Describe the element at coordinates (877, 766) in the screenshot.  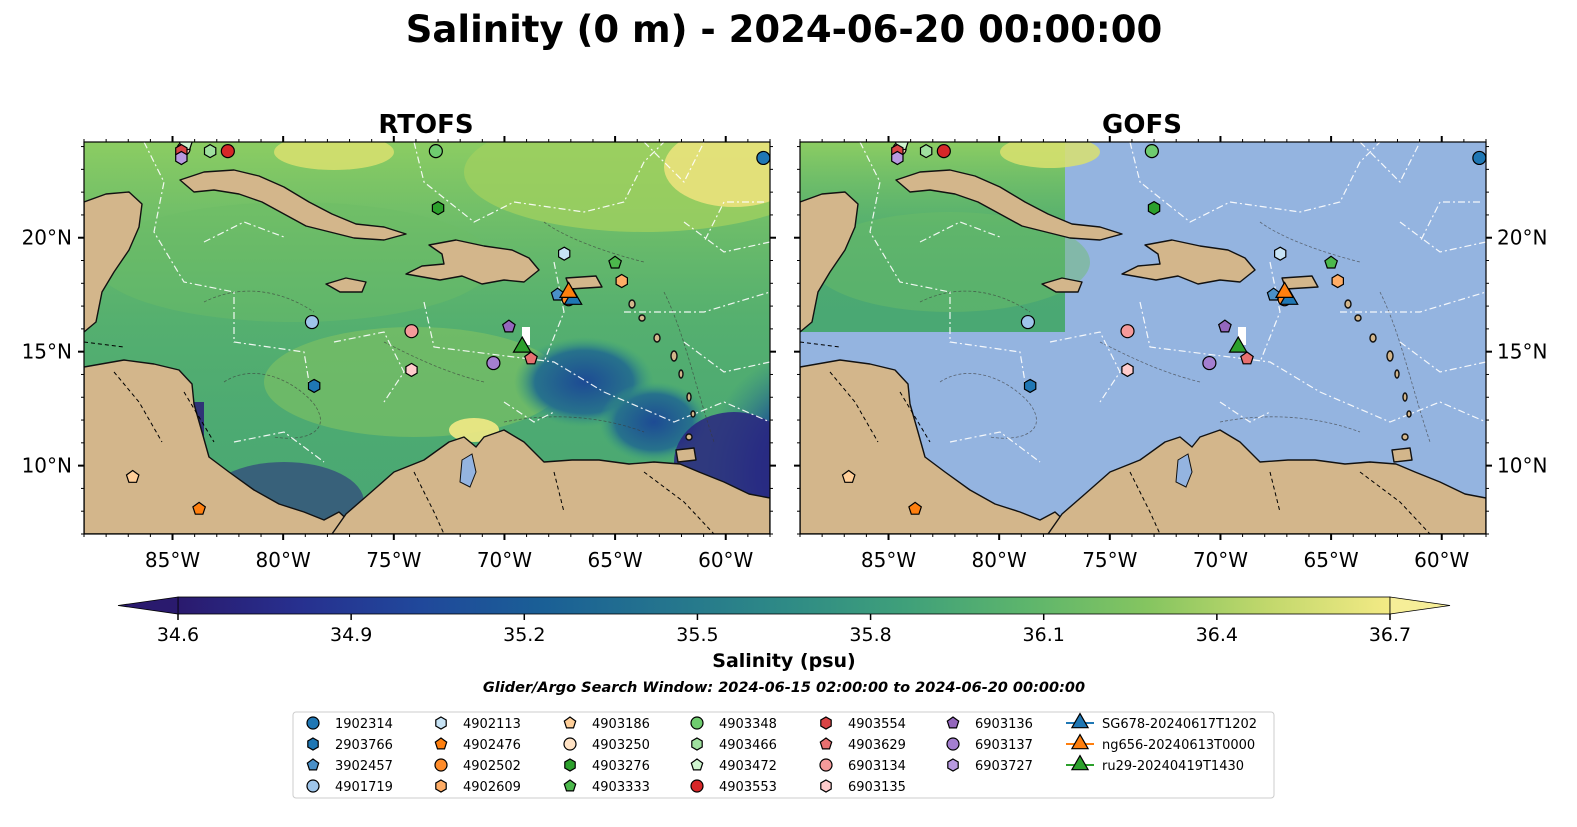
I see `legend-label: 6903134` at that location.